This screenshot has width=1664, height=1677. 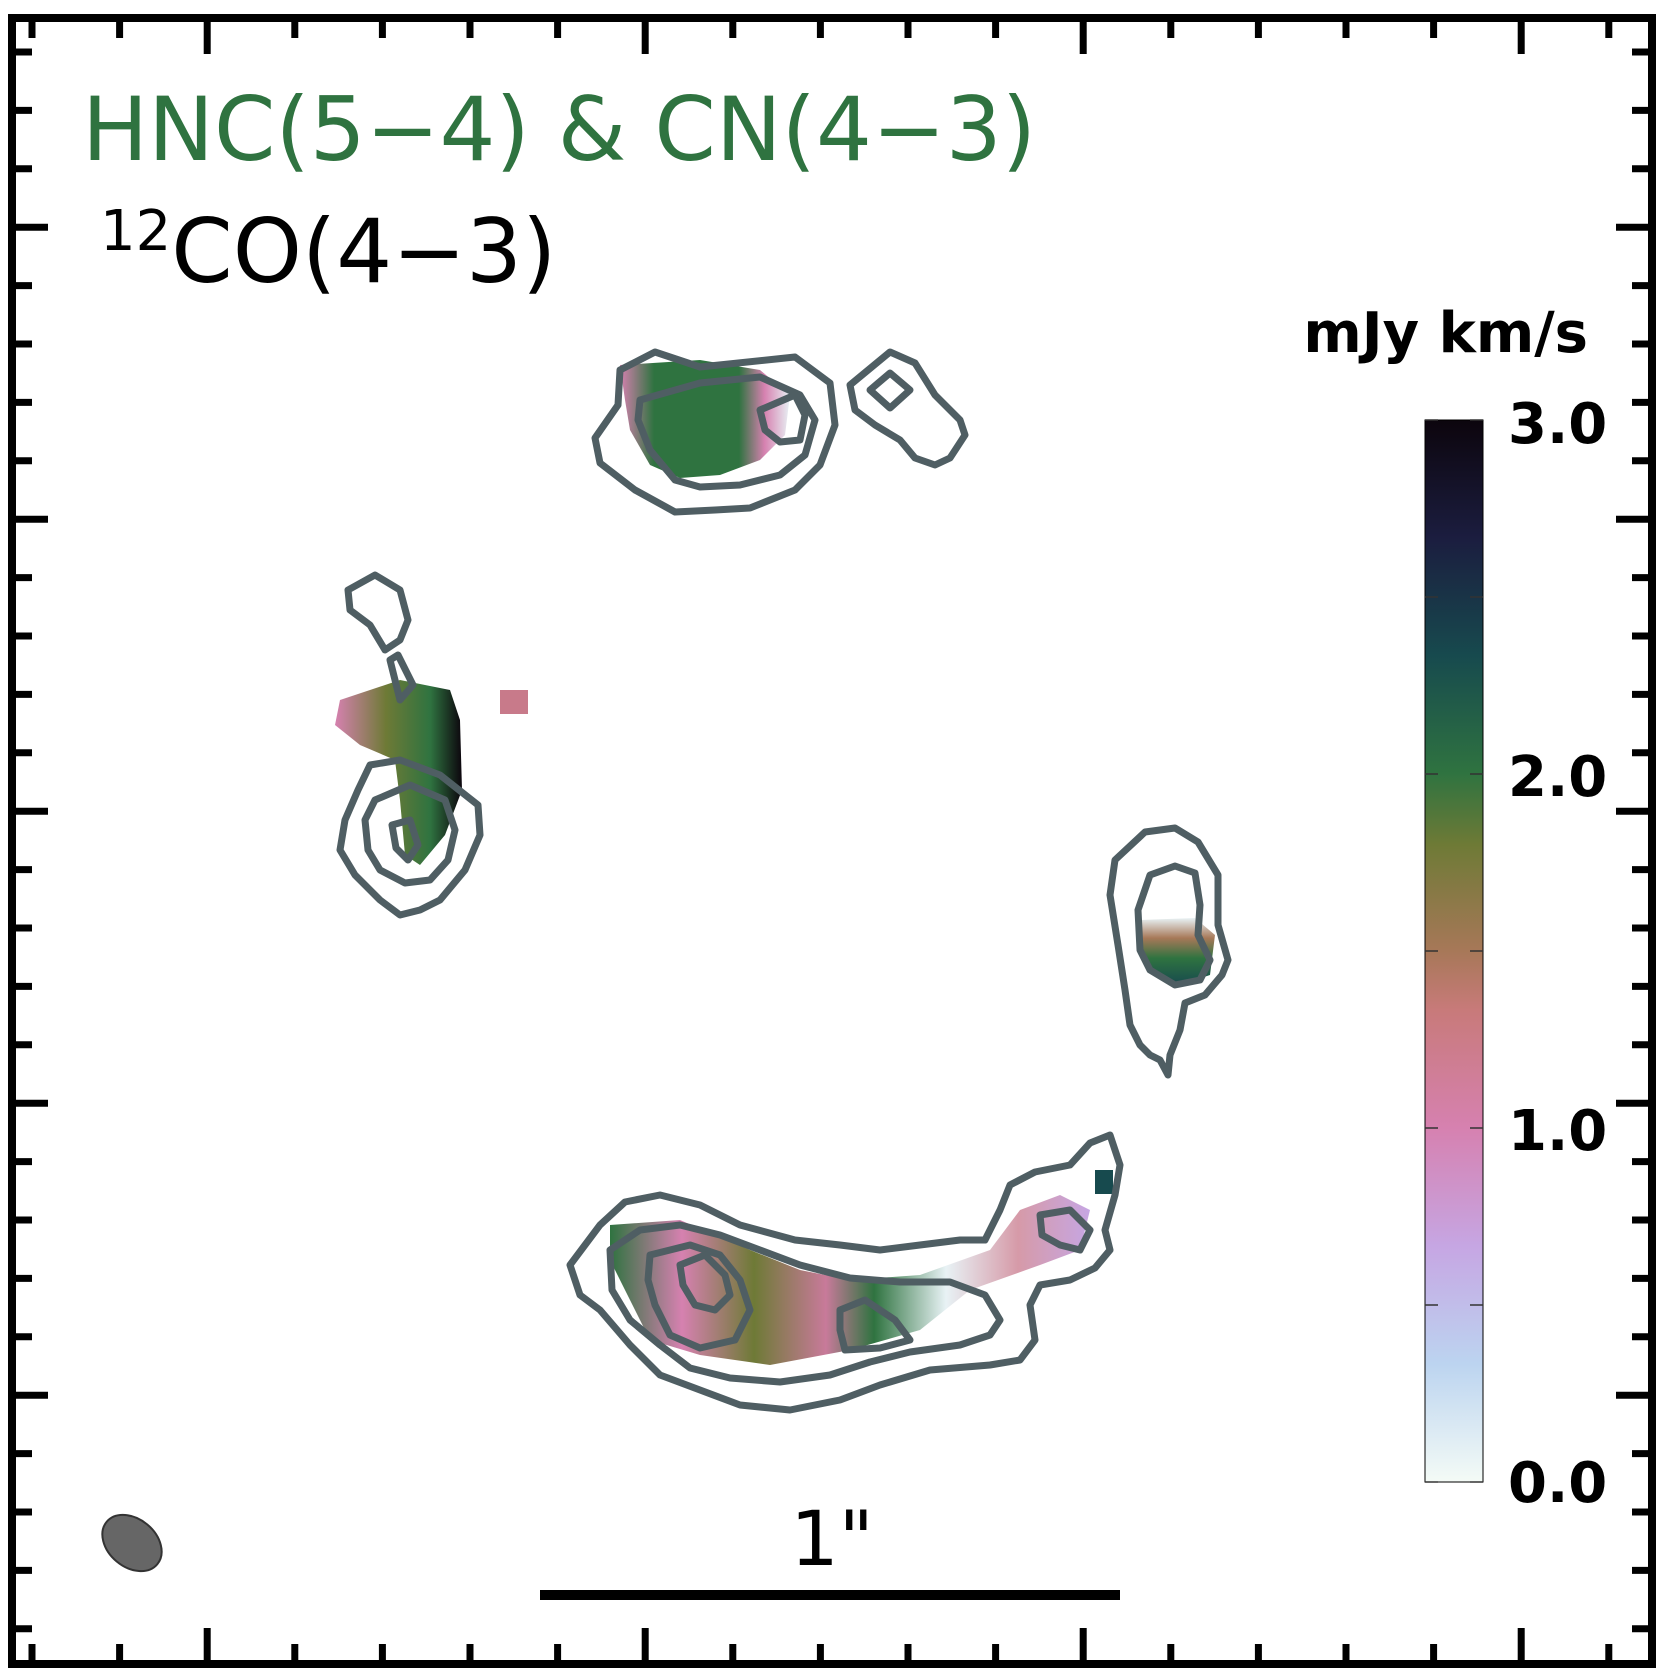 What do you see at coordinates (1557, 777) in the screenshot?
I see `colorbar-tick-label-2: 2.0` at bounding box center [1557, 777].